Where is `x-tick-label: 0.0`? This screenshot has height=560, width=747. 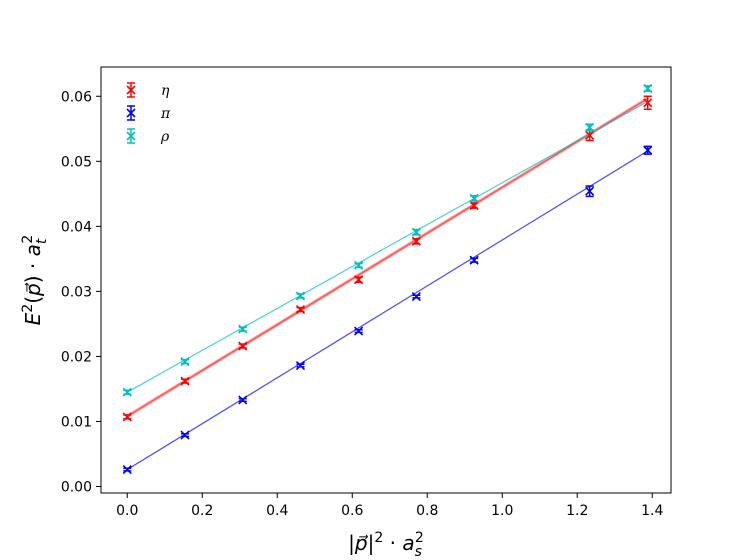 x-tick-label: 0.0 is located at coordinates (127, 511).